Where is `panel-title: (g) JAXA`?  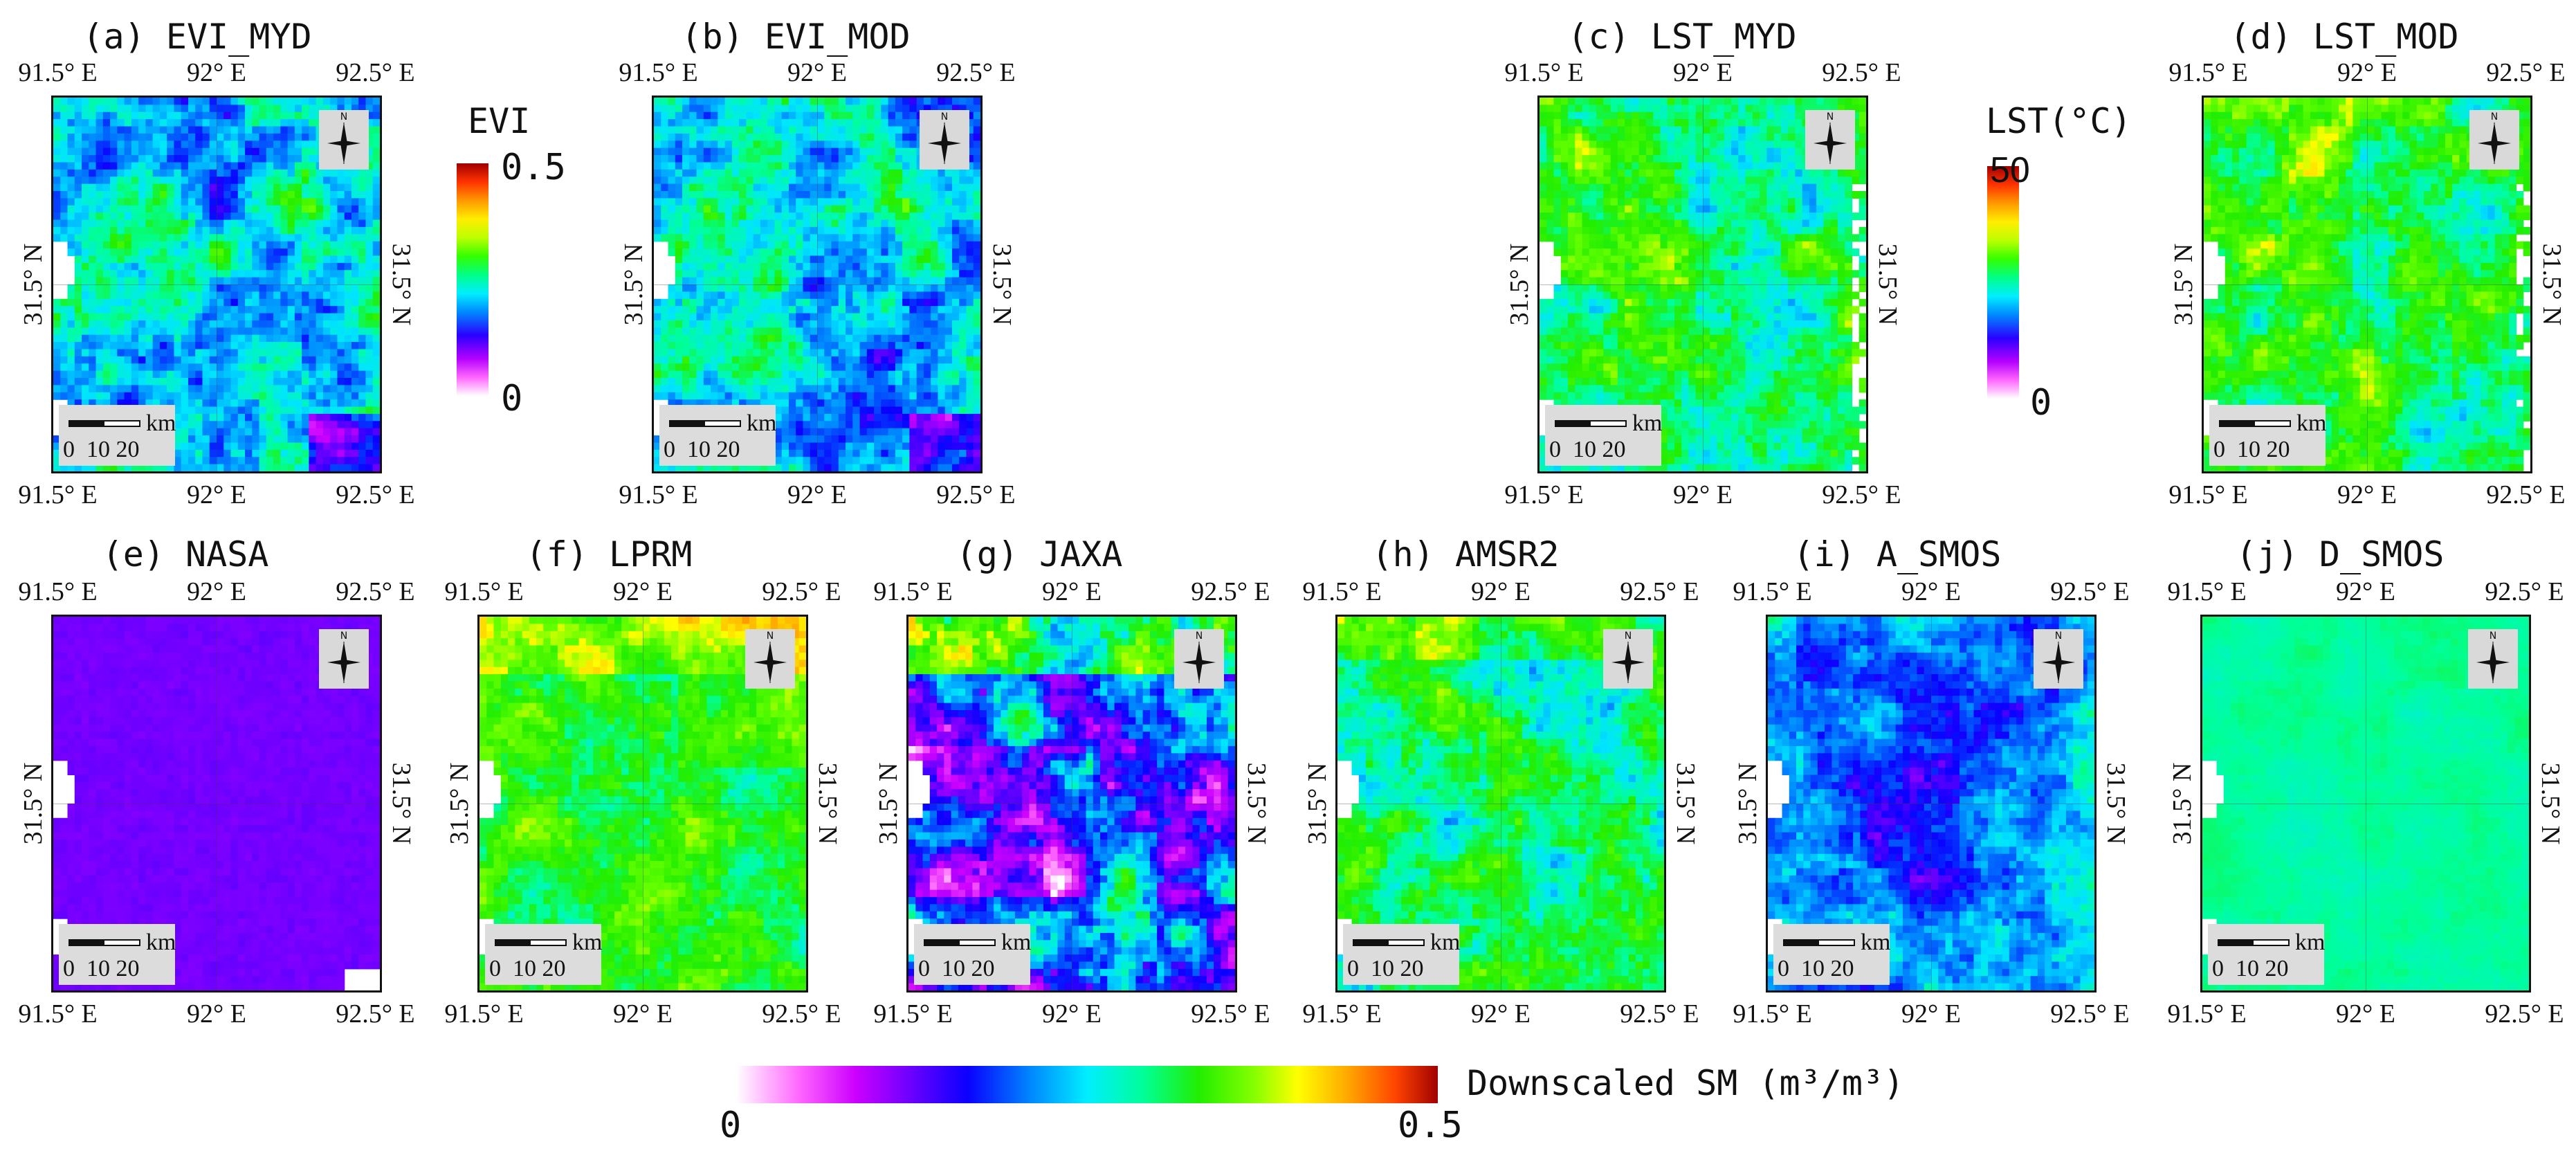 panel-title: (g) JAXA is located at coordinates (1040, 554).